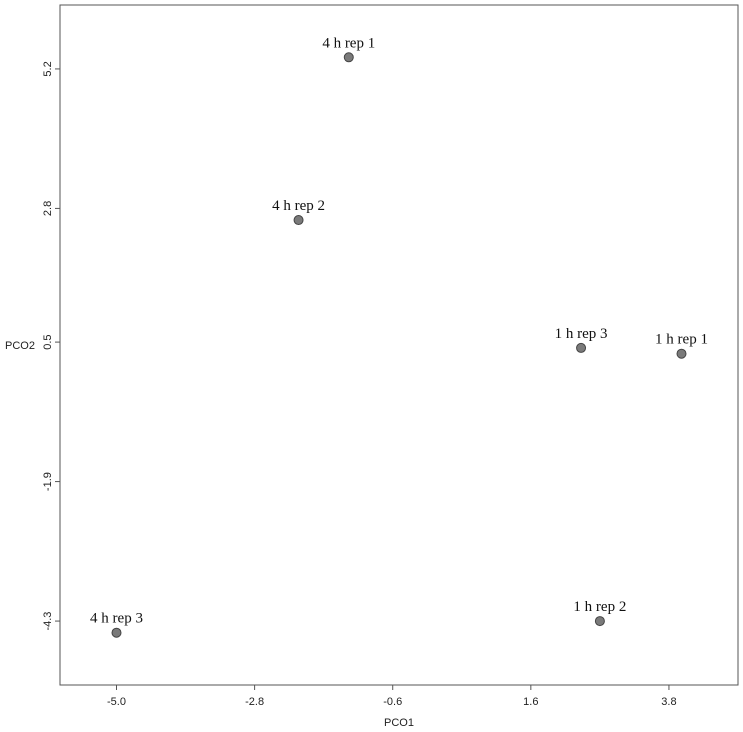 The height and width of the screenshot is (732, 743). What do you see at coordinates (681, 340) in the screenshot?
I see `data-point-label: 1 h rep 1` at bounding box center [681, 340].